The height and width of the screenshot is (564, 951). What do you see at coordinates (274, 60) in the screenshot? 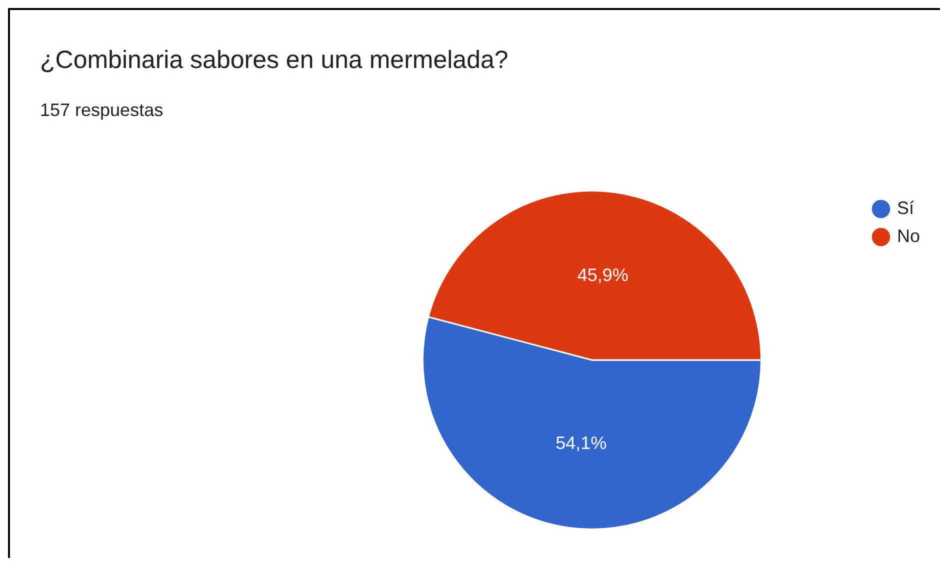
I see `chart-title: ¿Combinaria sabores en una mermelada?` at bounding box center [274, 60].